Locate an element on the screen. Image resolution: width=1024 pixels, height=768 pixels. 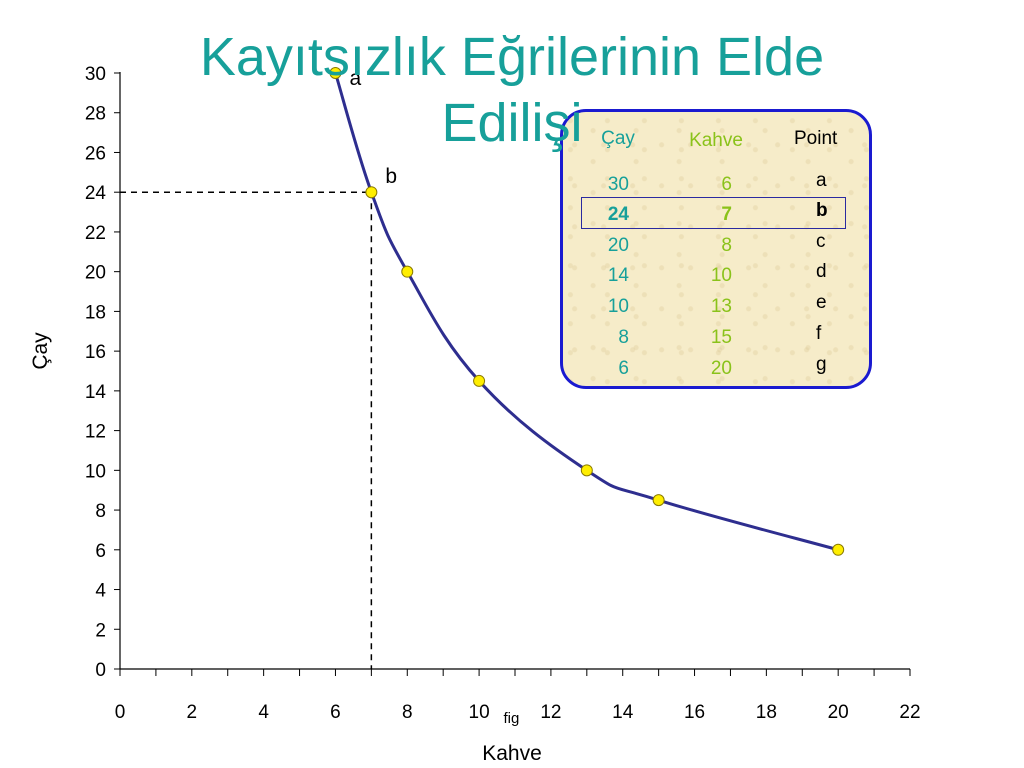
table-cell-point: a is located at coordinates (821, 180).